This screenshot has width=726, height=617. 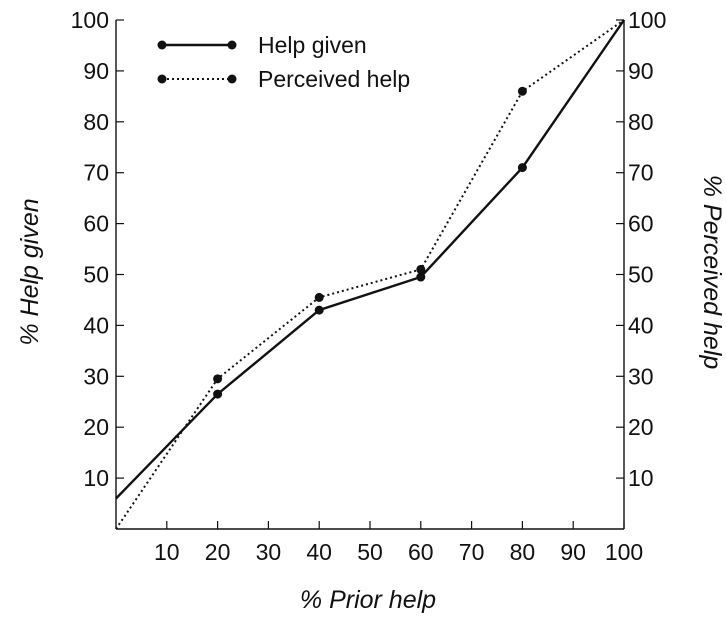 I want to click on y-tick-label-right: 50, so click(x=641, y=275).